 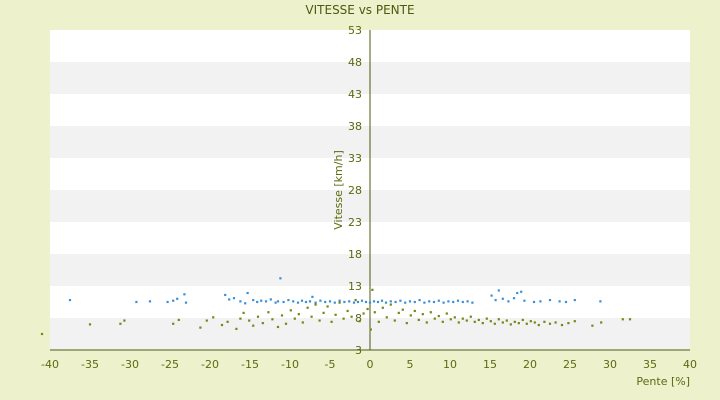 What do you see at coordinates (336, 306) in the screenshot?
I see `scatter-points` at bounding box center [336, 306].